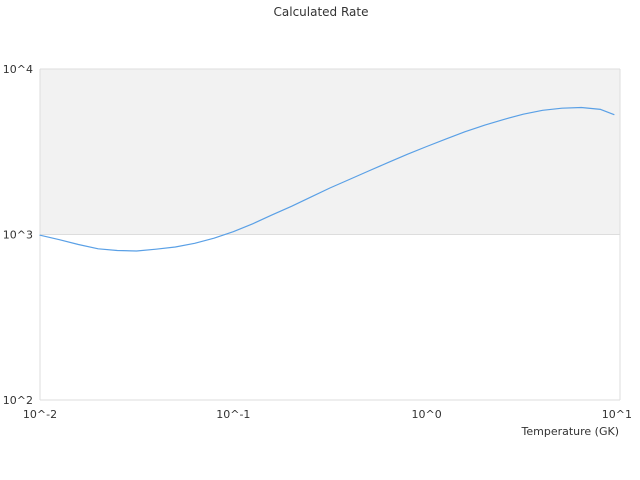 This screenshot has height=480, width=640. What do you see at coordinates (427, 414) in the screenshot?
I see `x-tick-label-2: 10^0` at bounding box center [427, 414].